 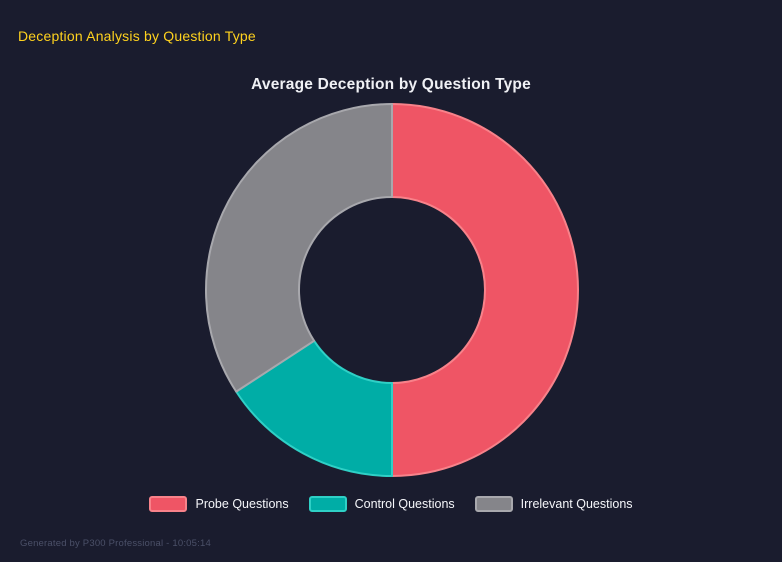 I want to click on legend-swatch-control, so click(x=327, y=504).